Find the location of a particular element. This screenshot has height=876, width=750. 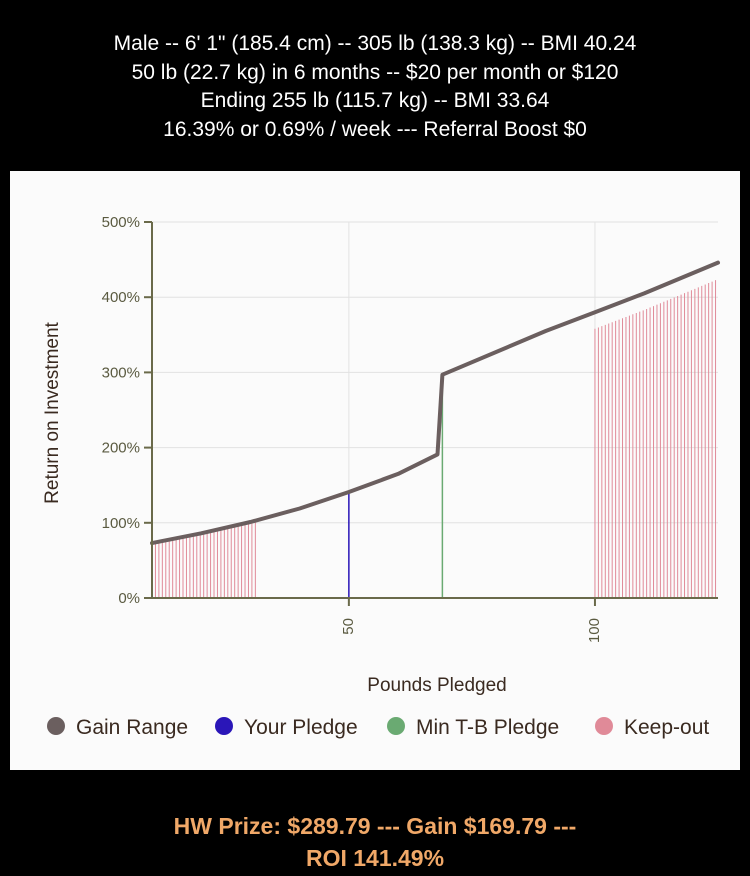

legend-swatch-min-t-b-pledge is located at coordinates (396, 726).